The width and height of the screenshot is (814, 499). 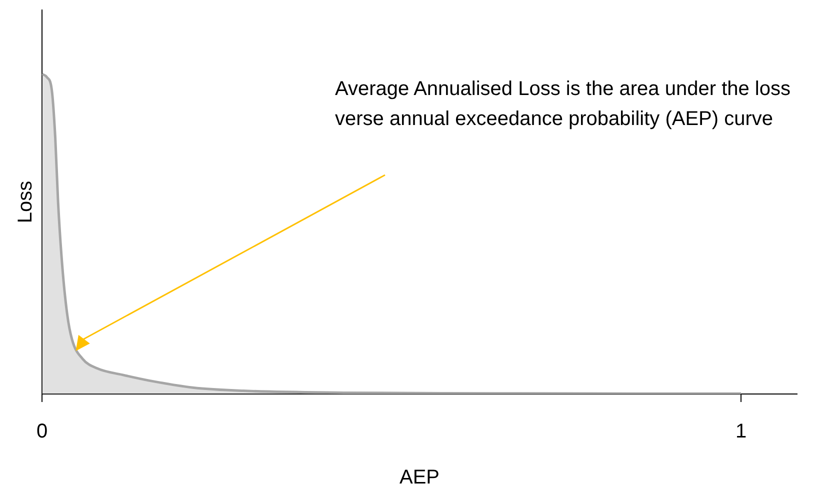 I want to click on x-tick-label: 0, so click(x=42, y=431).